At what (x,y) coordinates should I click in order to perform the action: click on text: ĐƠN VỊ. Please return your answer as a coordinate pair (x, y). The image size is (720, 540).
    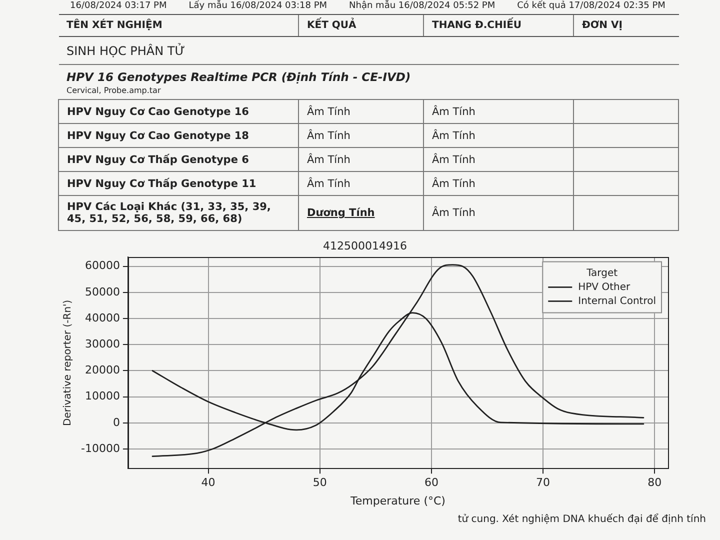
    Looking at the image, I should click on (626, 25).